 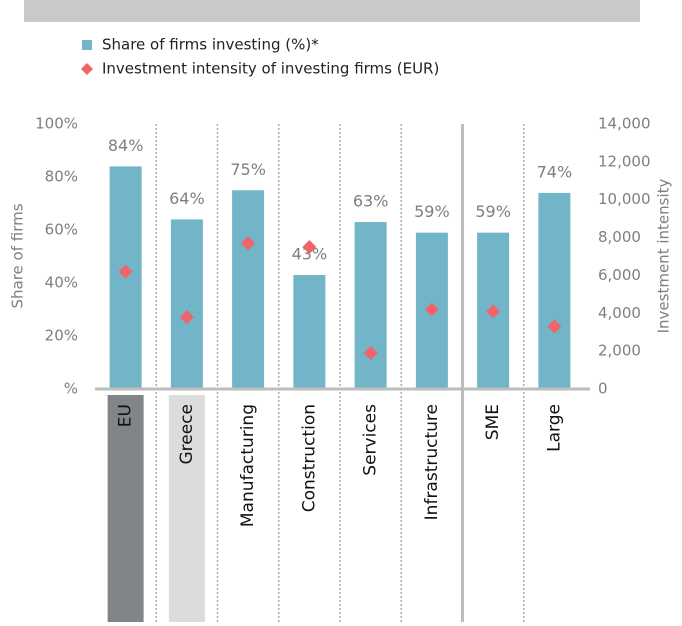 What do you see at coordinates (187, 434) in the screenshot?
I see `x-tick-label: Greece` at bounding box center [187, 434].